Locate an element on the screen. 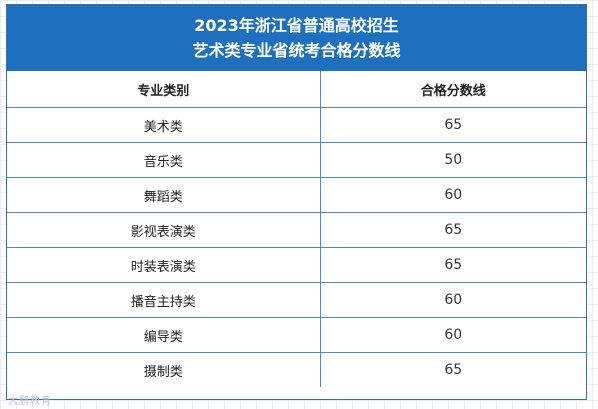 This screenshot has width=598, height=409. title-line-2: 艺术类专业省统考合格分数线 is located at coordinates (296, 50).